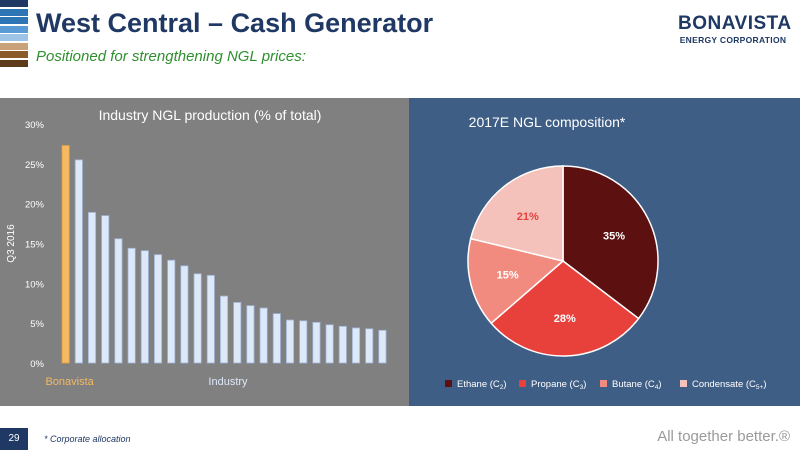  Describe the element at coordinates (228, 382) in the screenshot. I see `group-label-industry: Industry` at that location.